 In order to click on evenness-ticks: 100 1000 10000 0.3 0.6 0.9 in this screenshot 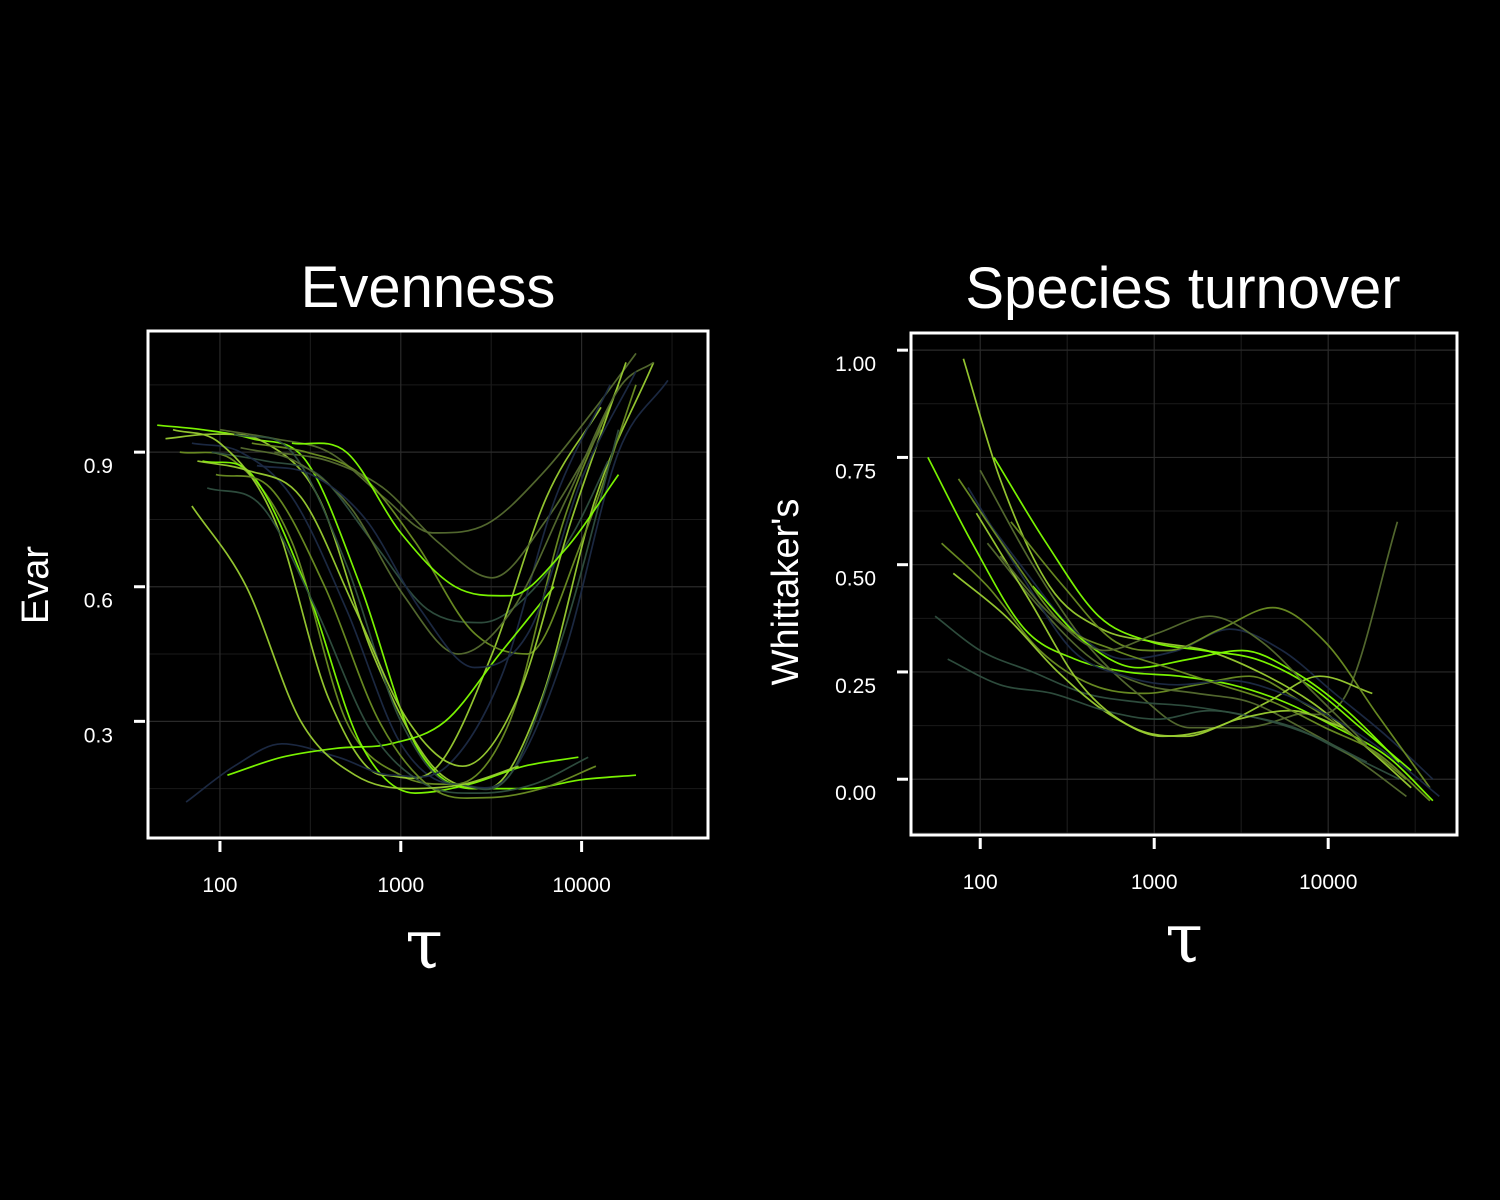, I will do `click(347, 673)`.